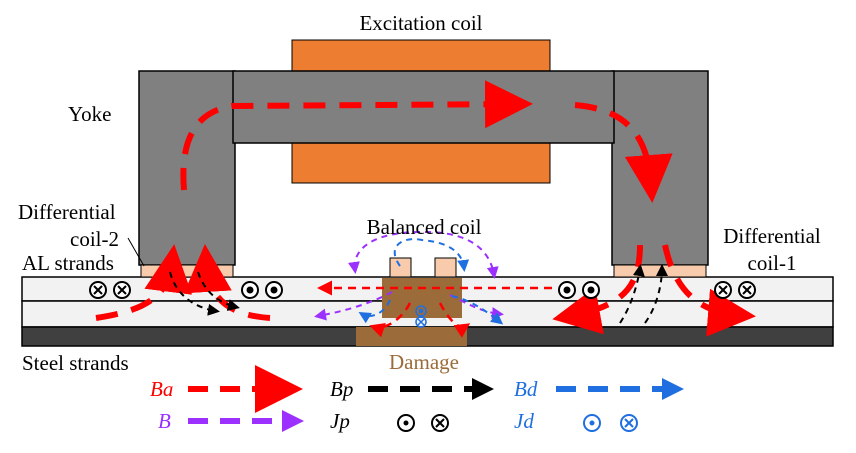 This screenshot has width=856, height=453. What do you see at coordinates (483, 389) in the screenshot?
I see `legend-bp-arrowhead` at bounding box center [483, 389].